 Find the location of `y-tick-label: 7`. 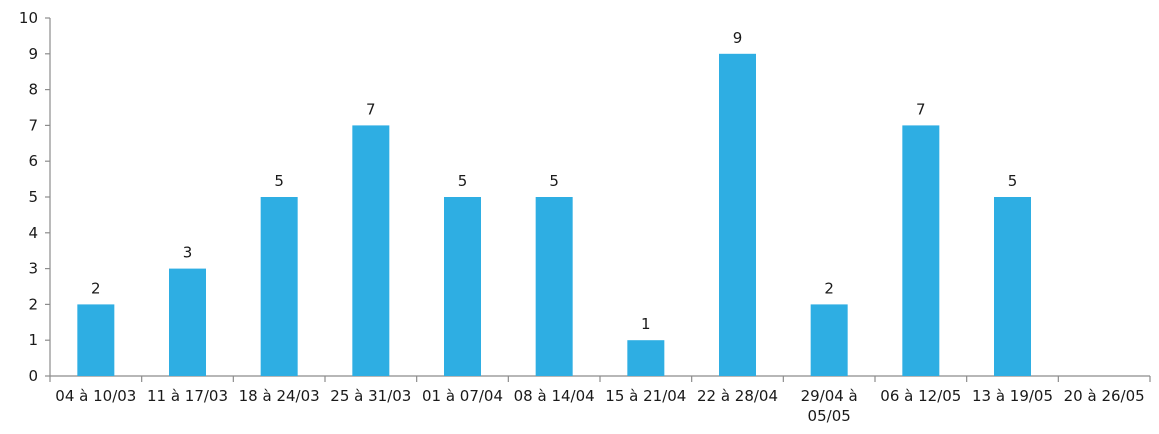

y-tick-label: 7 is located at coordinates (33, 125).